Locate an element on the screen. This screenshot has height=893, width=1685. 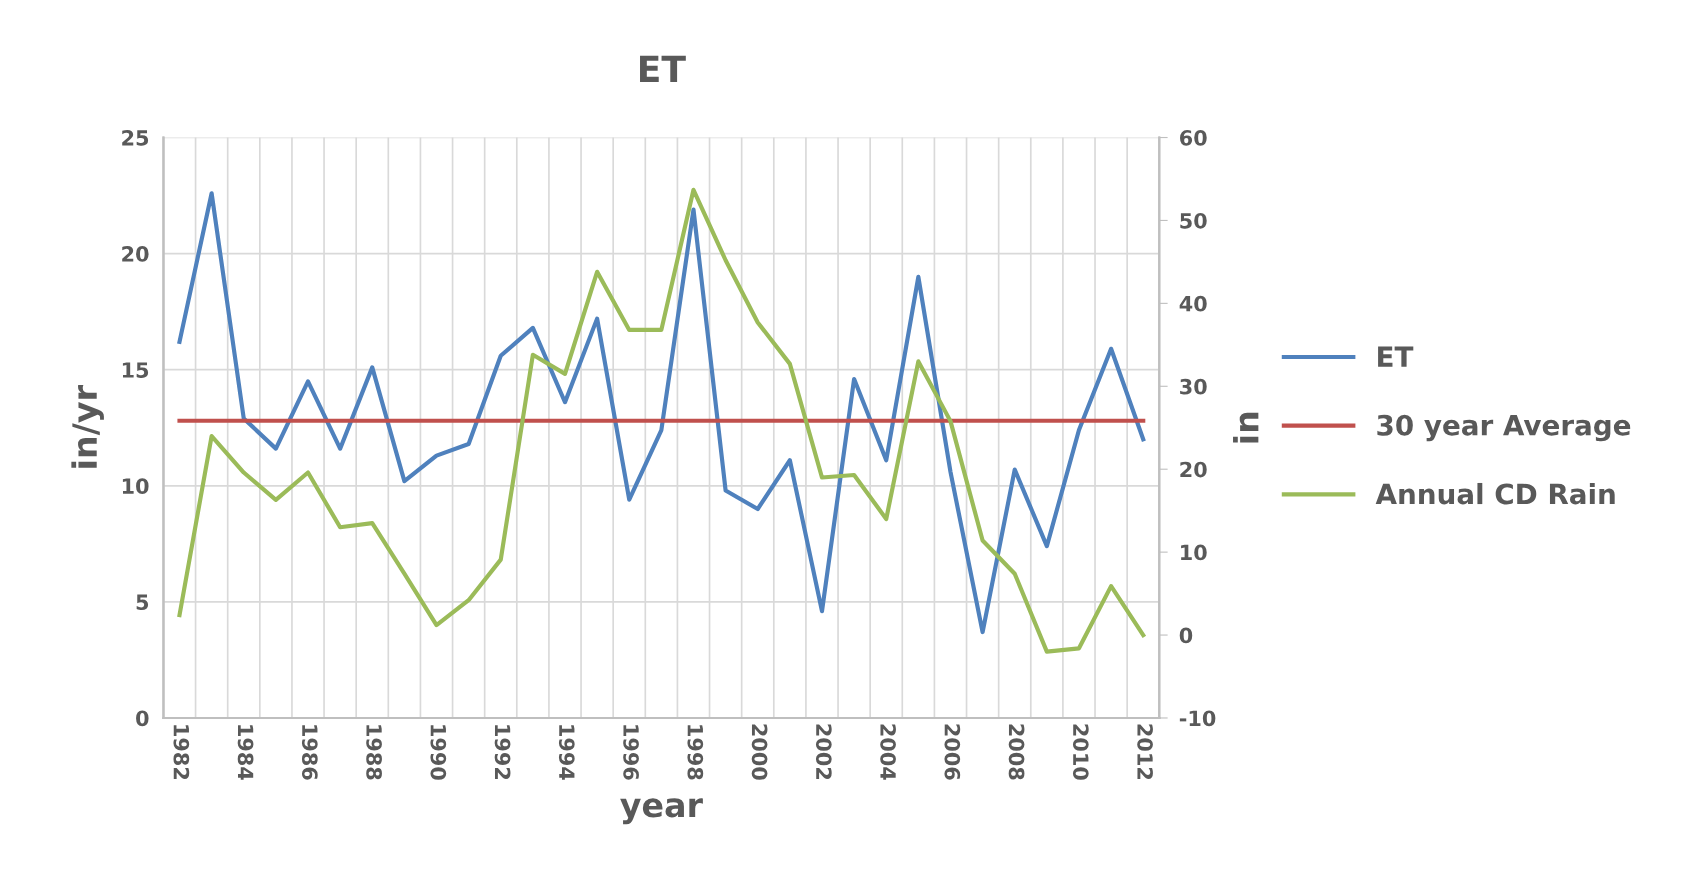
y2-tick-label: -10 is located at coordinates (1197, 718).